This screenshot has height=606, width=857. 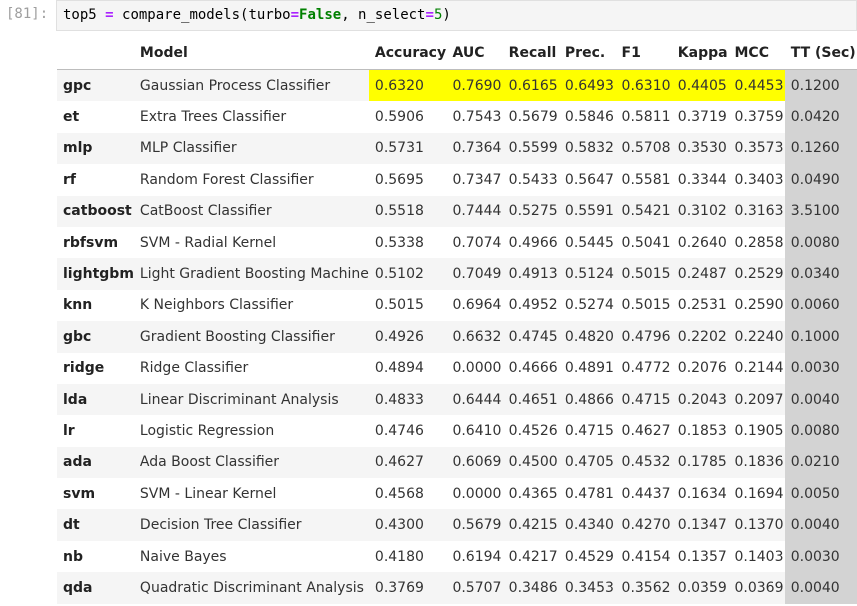 What do you see at coordinates (643, 148) in the screenshot?
I see `metric-cell: 0.5708` at bounding box center [643, 148].